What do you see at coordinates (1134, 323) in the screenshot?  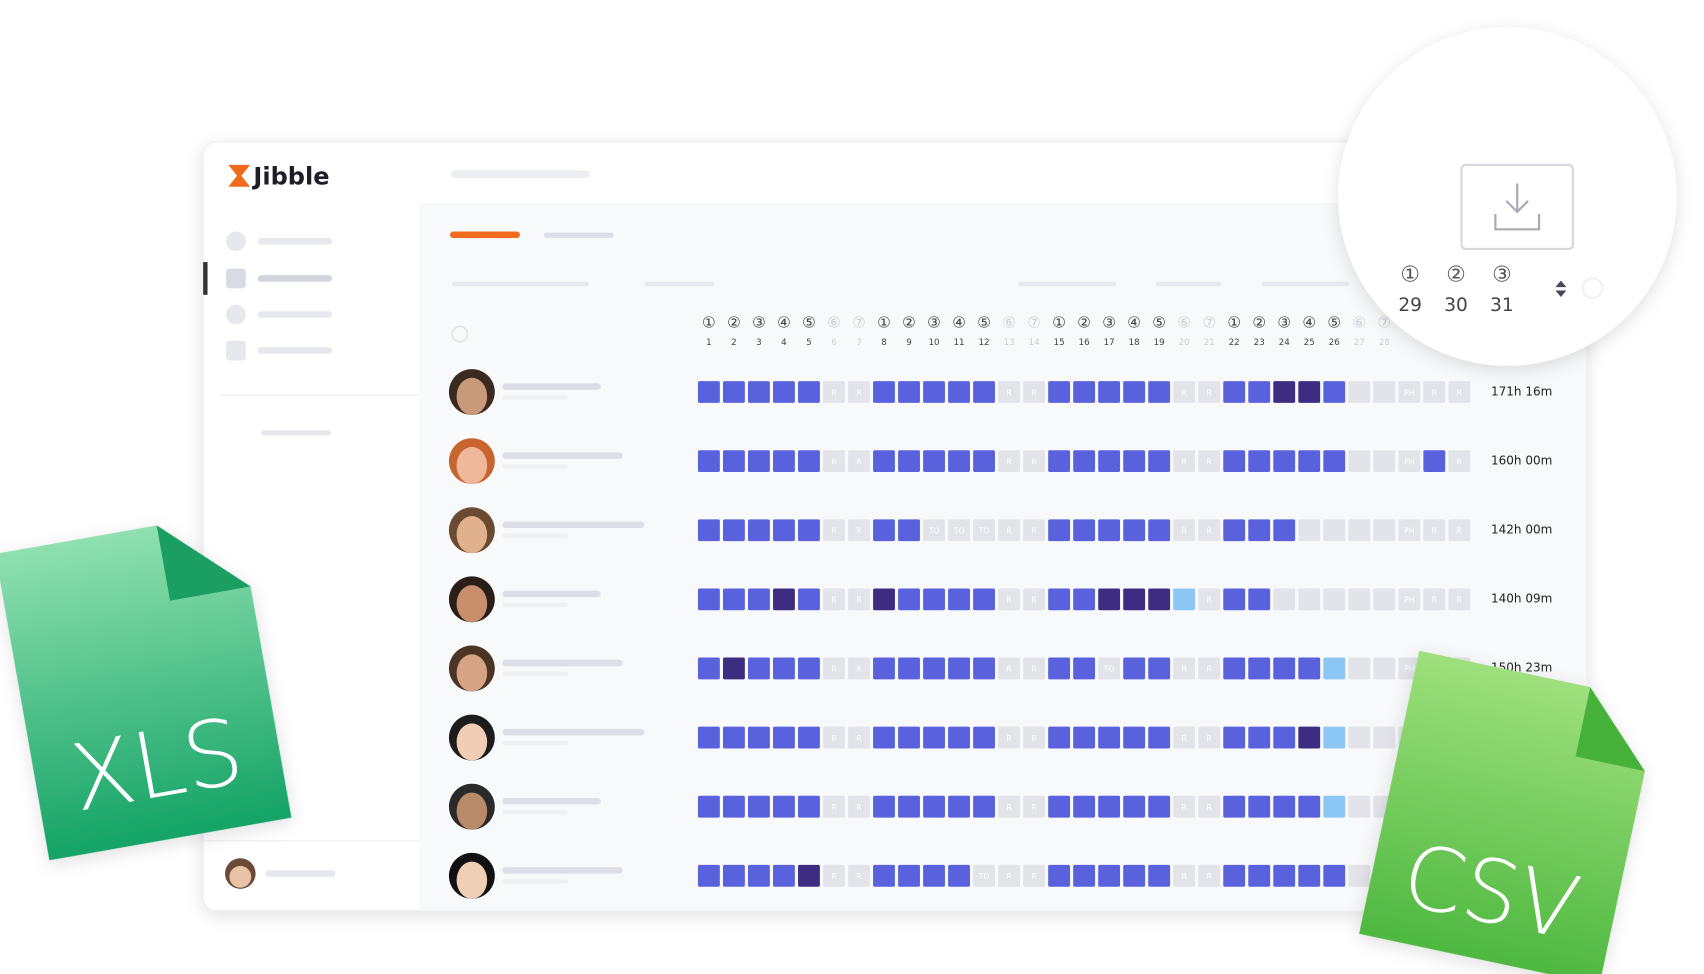 I see `weekday-mark: ④` at bounding box center [1134, 323].